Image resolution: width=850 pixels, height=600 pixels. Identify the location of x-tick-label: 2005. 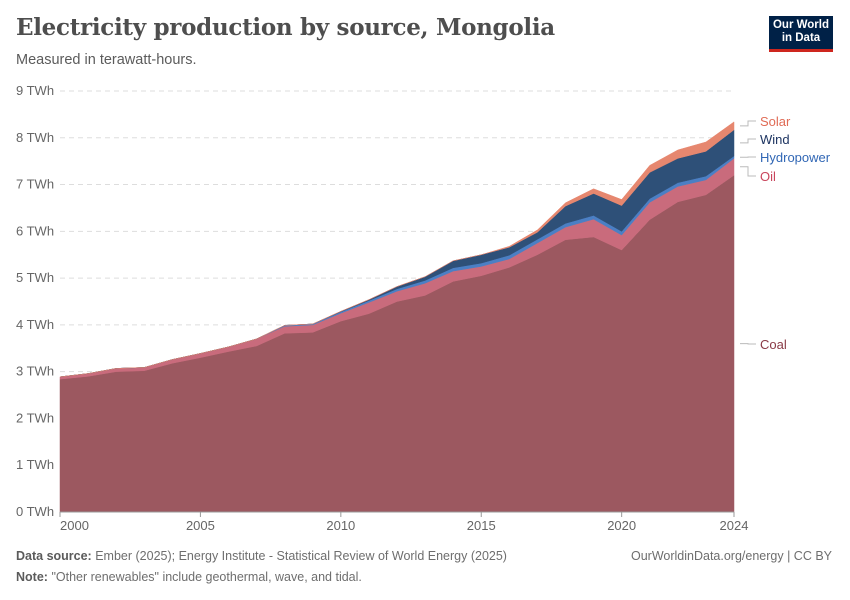
(200, 525).